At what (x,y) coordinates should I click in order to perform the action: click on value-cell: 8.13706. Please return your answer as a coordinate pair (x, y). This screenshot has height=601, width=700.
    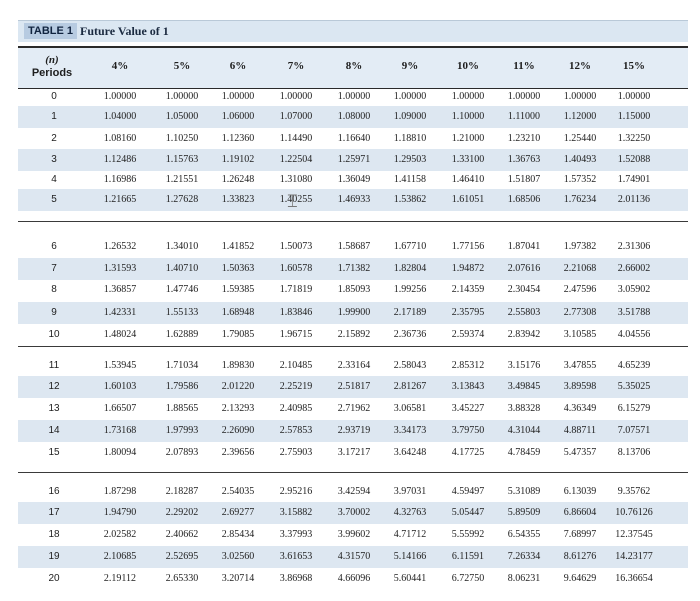
    Looking at the image, I should click on (634, 452).